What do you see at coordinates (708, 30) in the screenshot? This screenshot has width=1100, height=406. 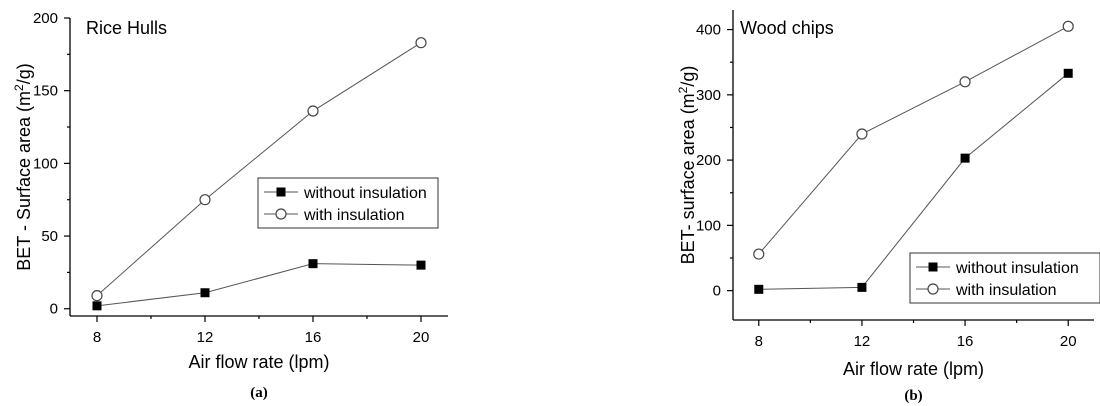 I see `y-tick-label: 400` at bounding box center [708, 30].